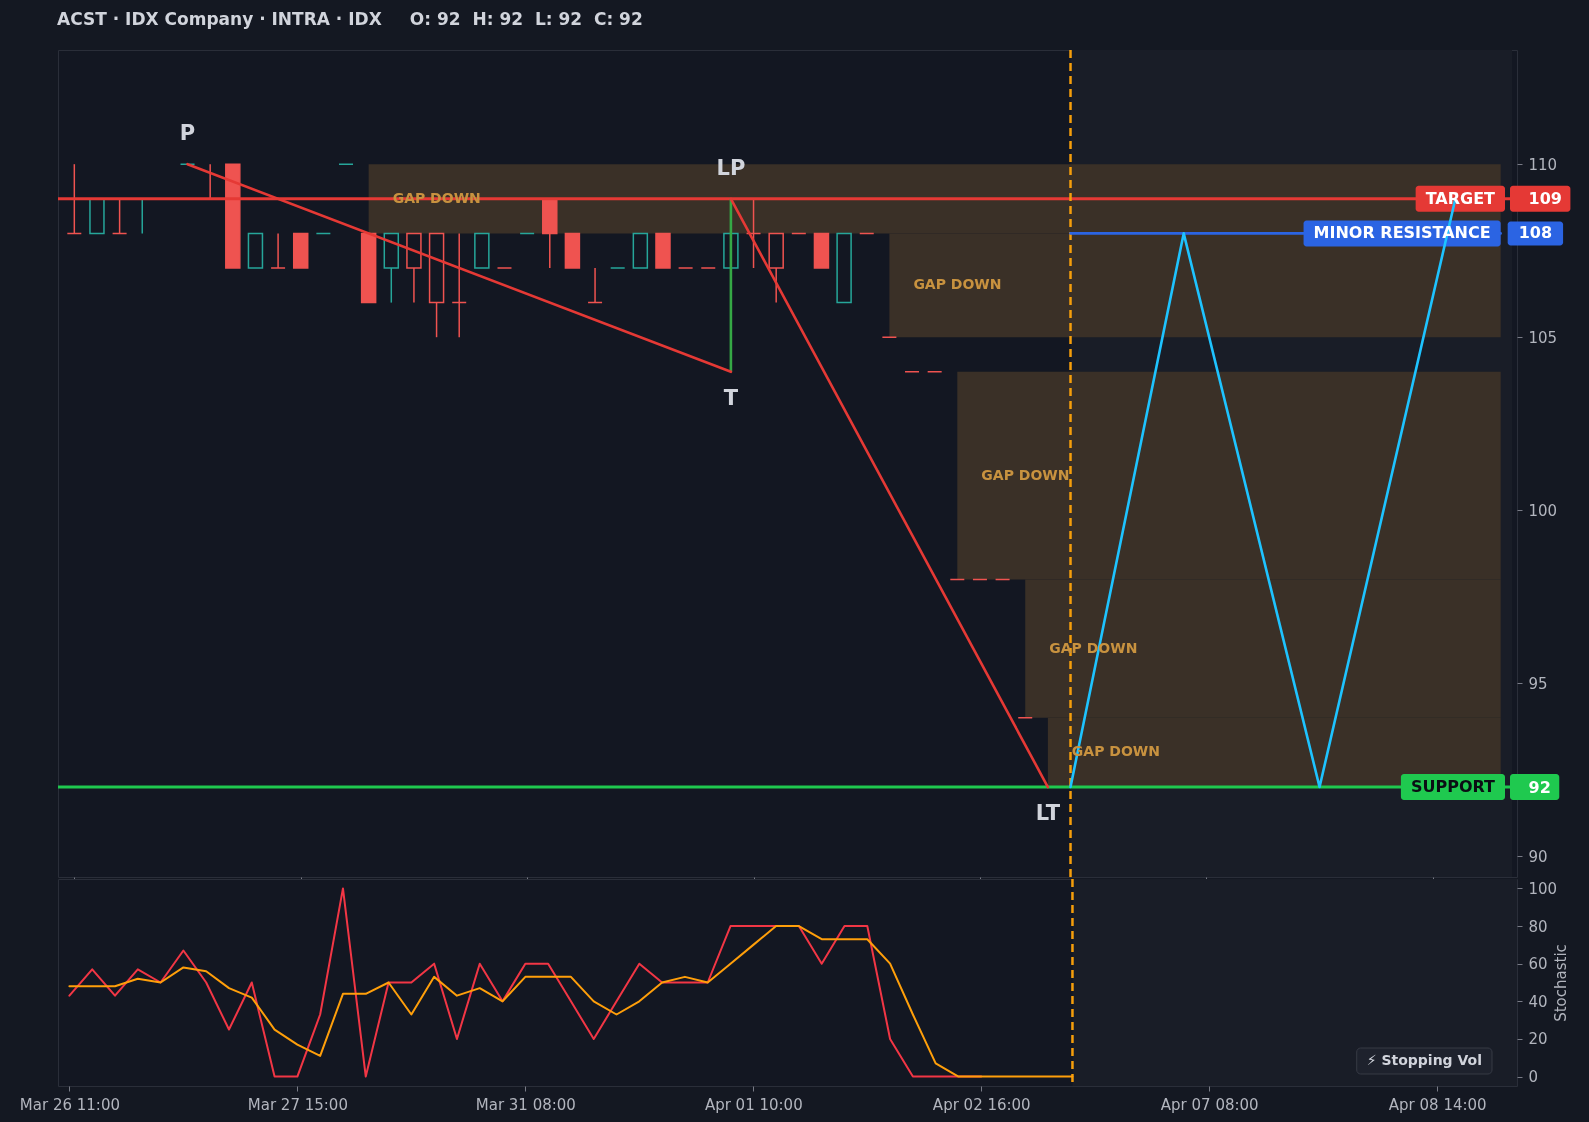  What do you see at coordinates (1460, 198) in the screenshot?
I see `ref-line-label: TARGET` at bounding box center [1460, 198].